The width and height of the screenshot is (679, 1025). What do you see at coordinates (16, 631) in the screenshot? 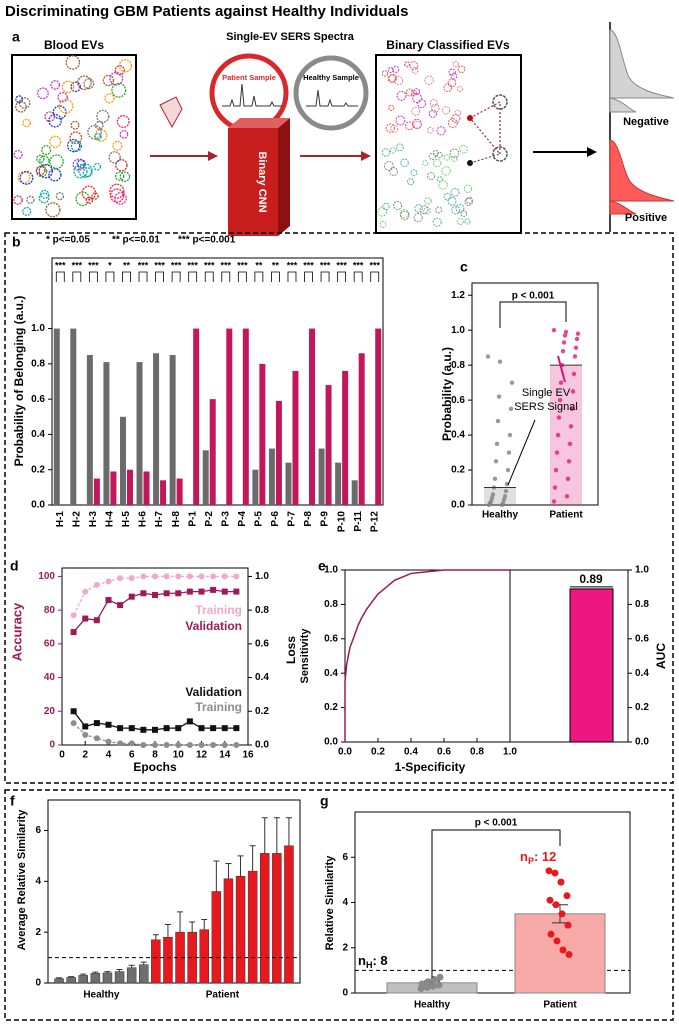
I see `axis-title: Accuracy` at bounding box center [16, 631].